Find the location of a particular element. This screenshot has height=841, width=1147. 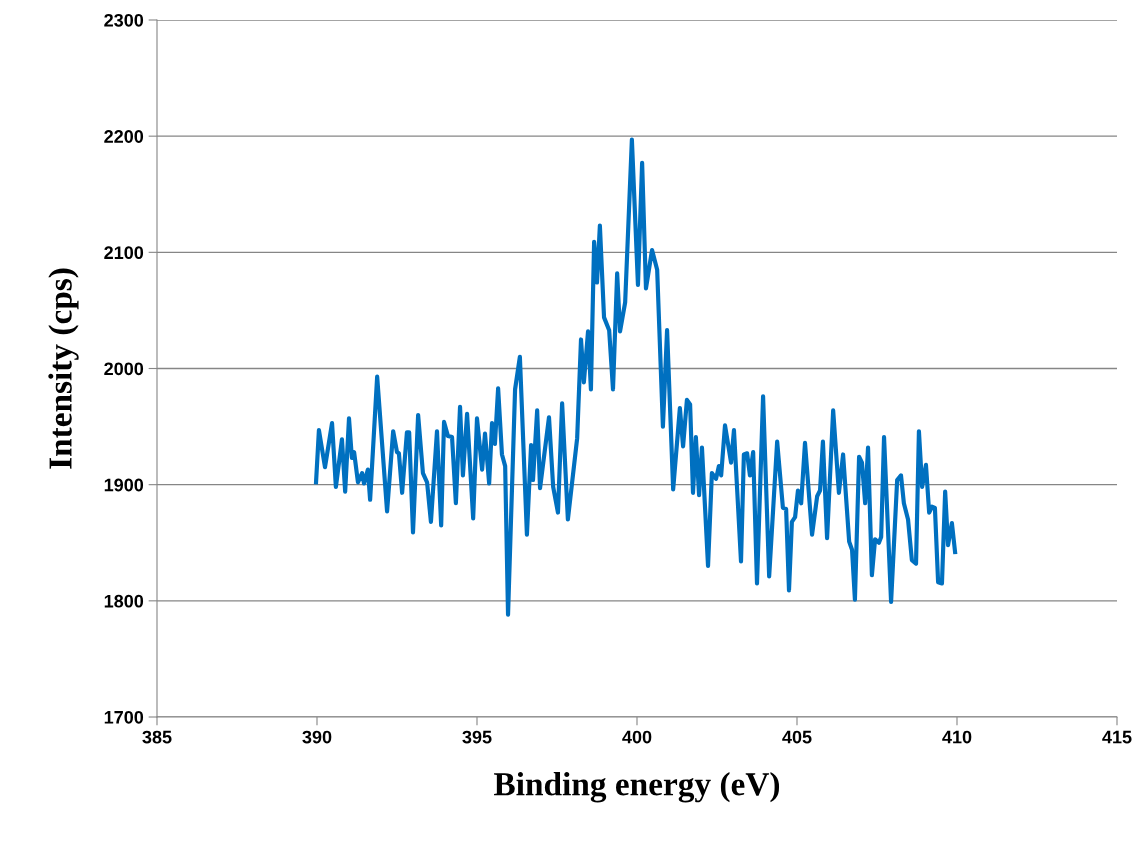

x-tick-label: 410 is located at coordinates (957, 737).